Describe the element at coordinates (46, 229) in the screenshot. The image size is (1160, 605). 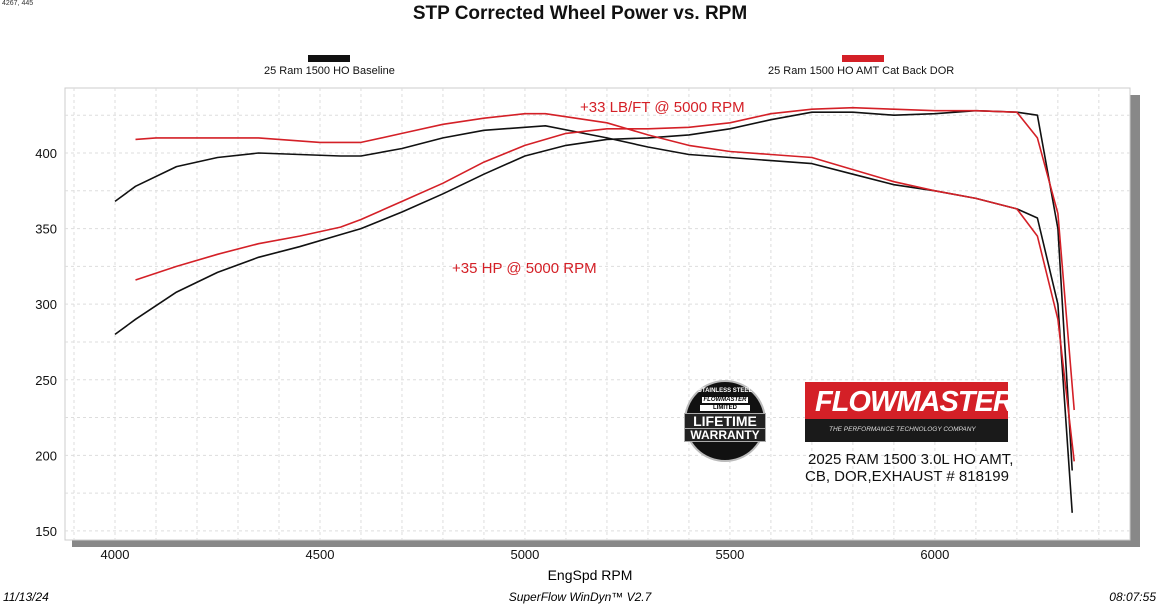
I see `y-tick-label: 350` at that location.